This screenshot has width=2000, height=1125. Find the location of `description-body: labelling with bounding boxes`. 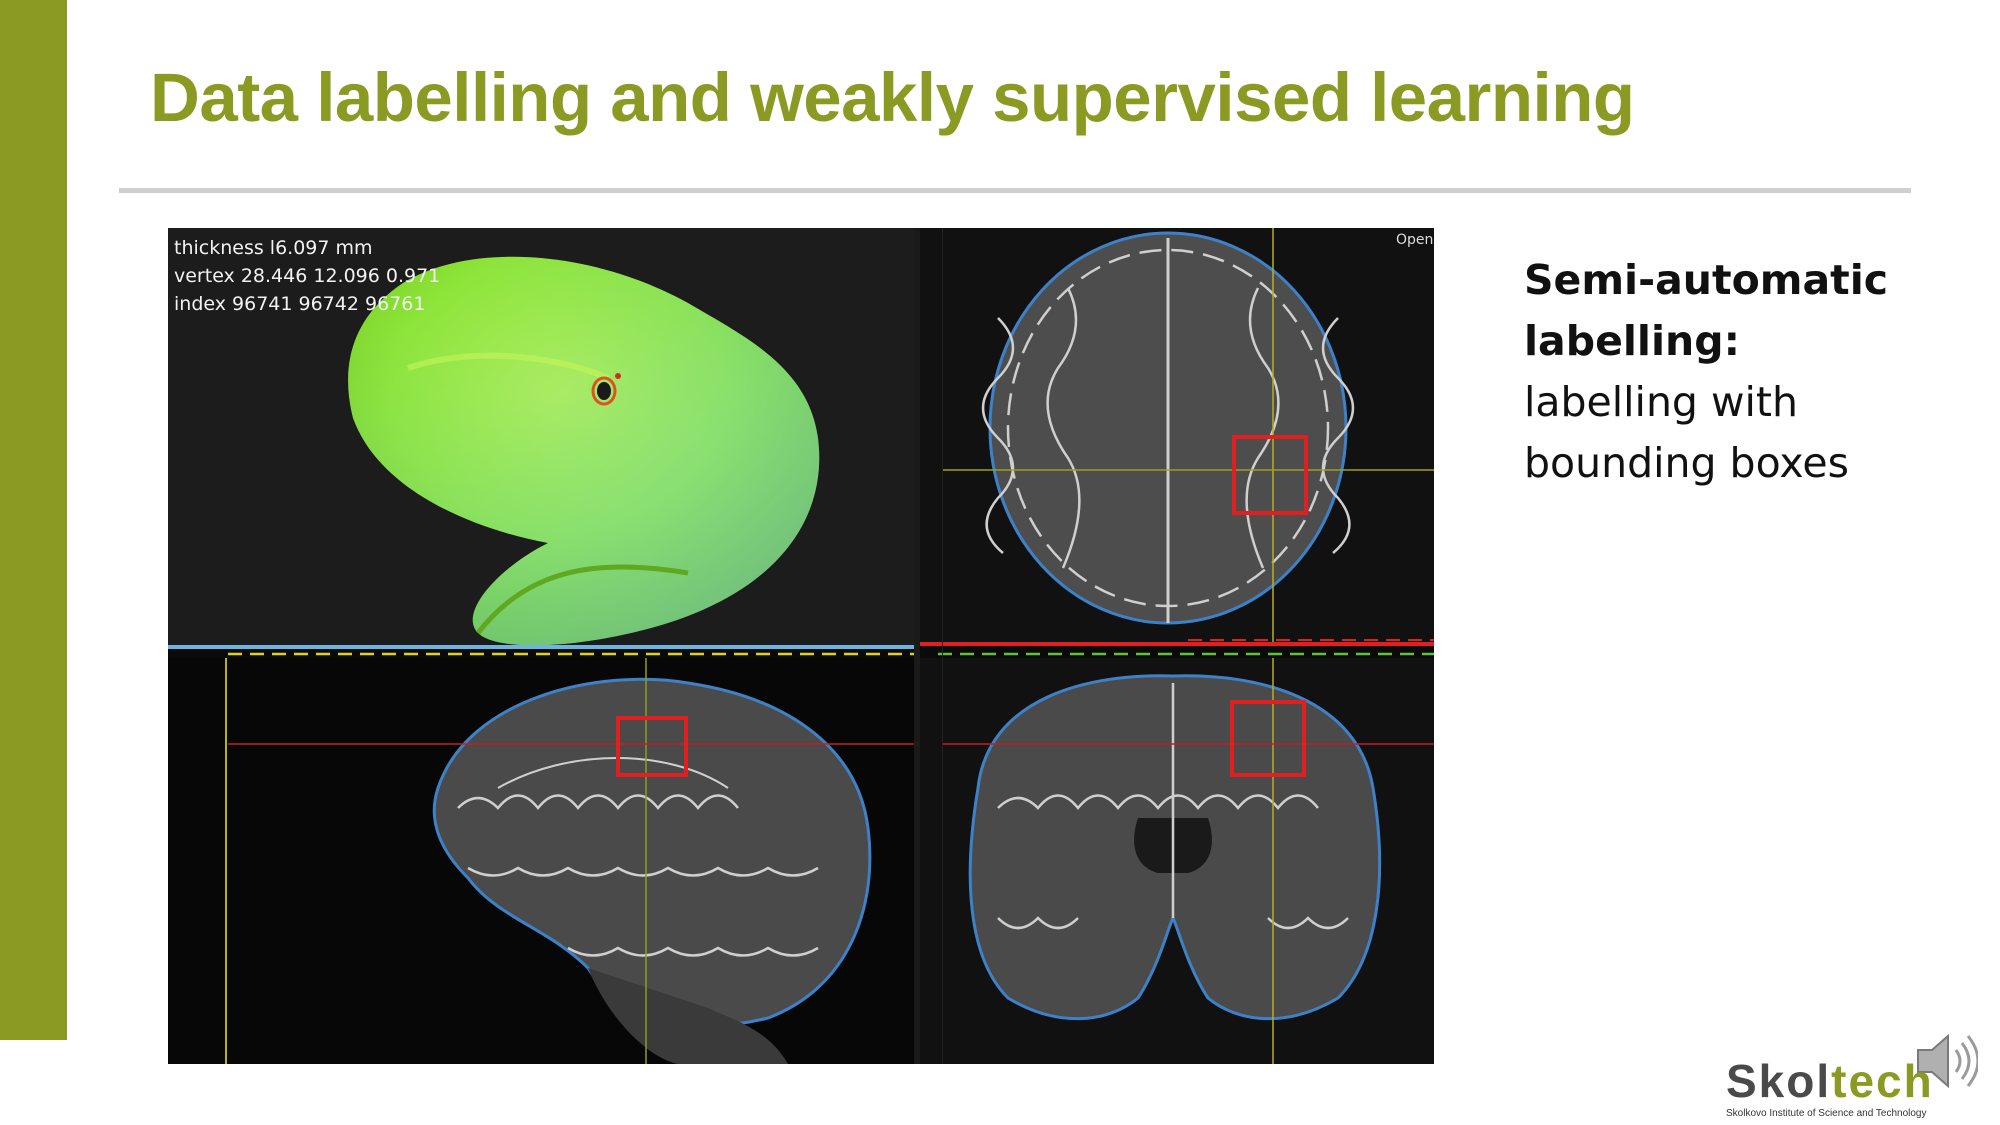

description-body: labelling with bounding boxes is located at coordinates (1686, 432).